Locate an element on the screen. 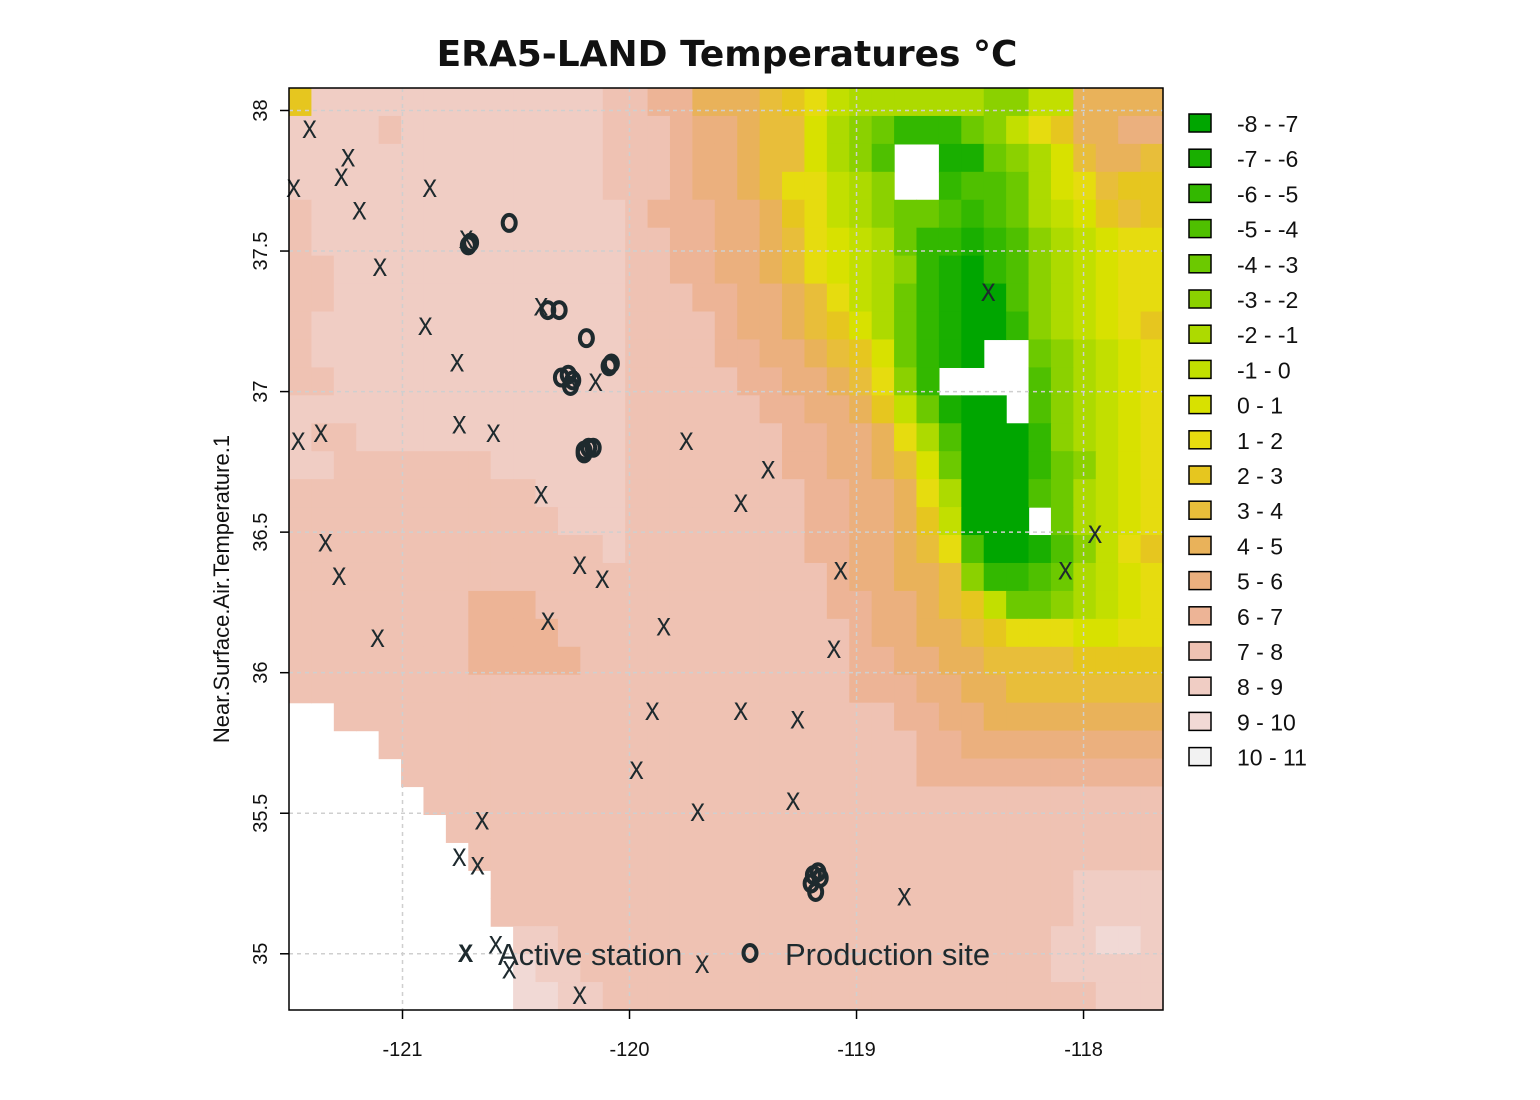 Image resolution: width=1540 pixels, height=1100 pixels. legend-label: 1 - 2 is located at coordinates (1260, 441).